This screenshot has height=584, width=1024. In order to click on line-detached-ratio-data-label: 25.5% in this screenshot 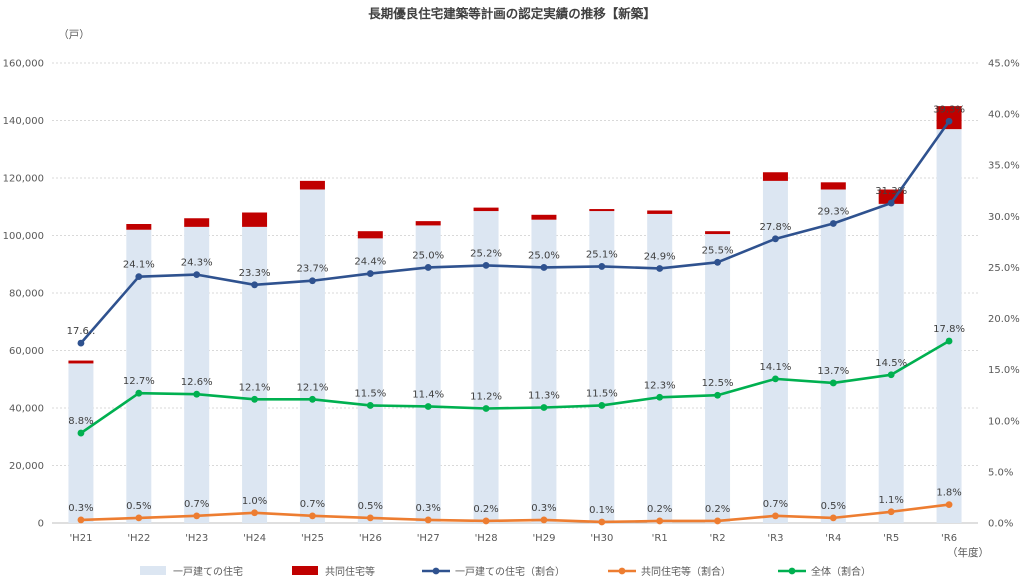, I will do `click(718, 250)`.